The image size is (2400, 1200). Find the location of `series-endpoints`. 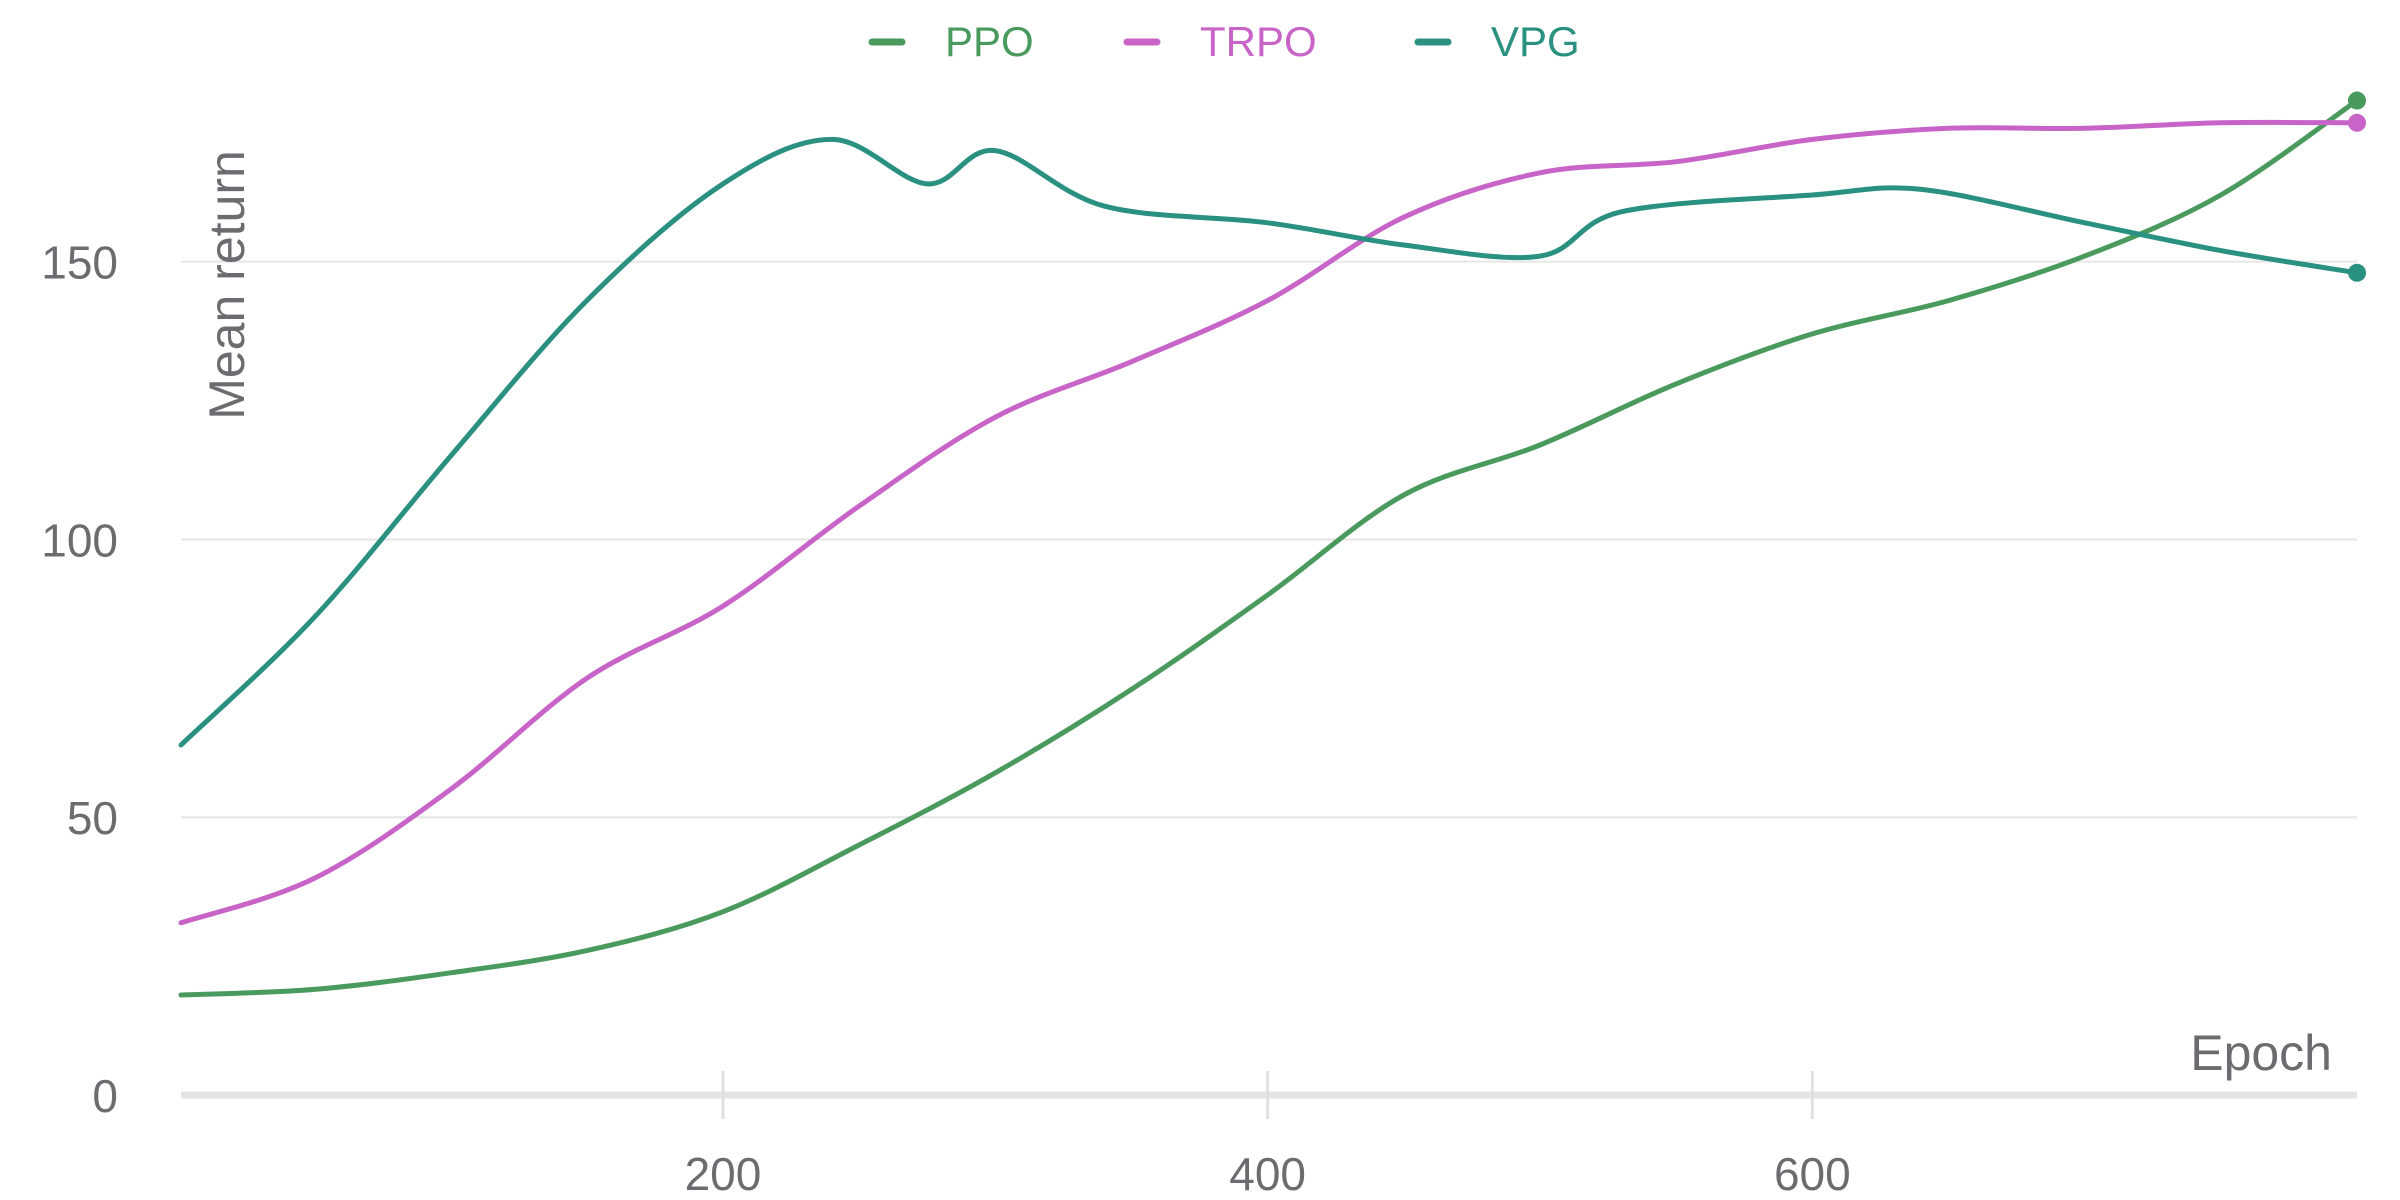

series-endpoints is located at coordinates (2357, 186).